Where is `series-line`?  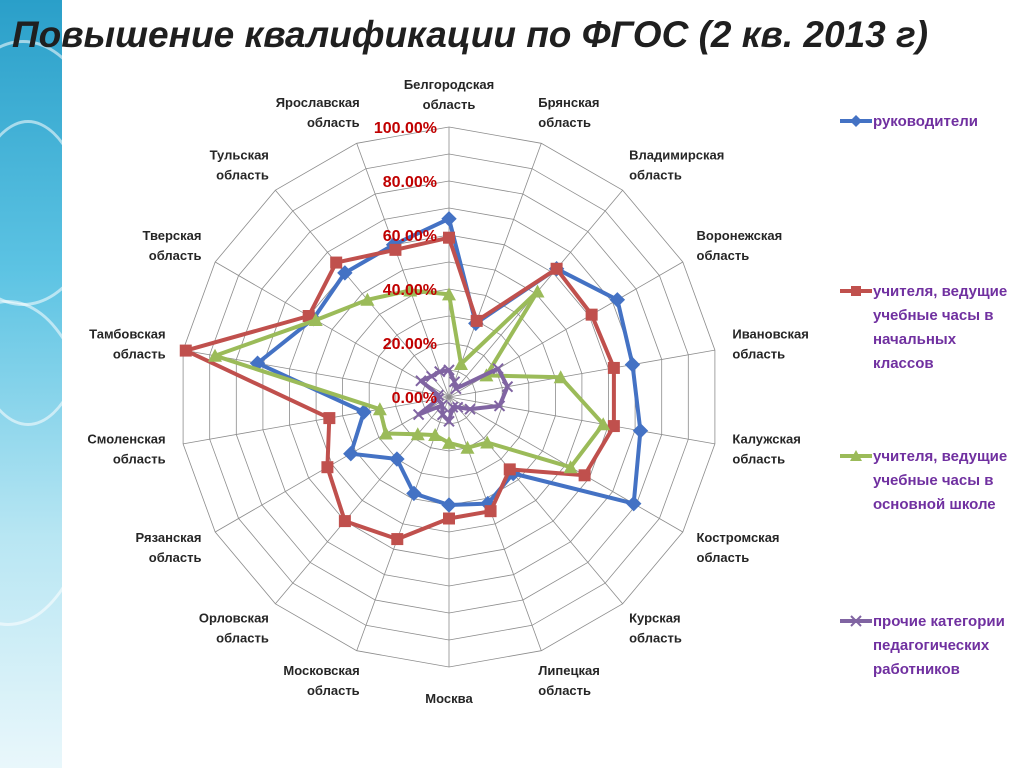
series-line is located at coordinates (409, 379).